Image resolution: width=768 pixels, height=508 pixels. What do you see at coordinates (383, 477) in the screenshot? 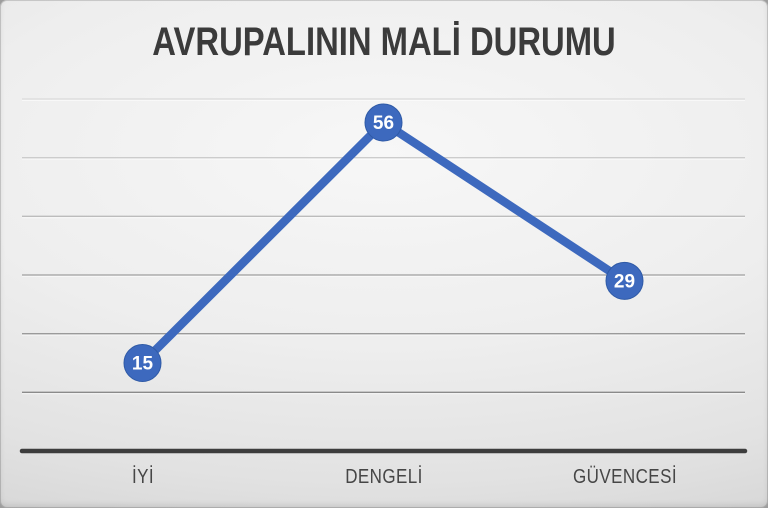
I see `x-axis-label: DENGELİ` at bounding box center [383, 477].